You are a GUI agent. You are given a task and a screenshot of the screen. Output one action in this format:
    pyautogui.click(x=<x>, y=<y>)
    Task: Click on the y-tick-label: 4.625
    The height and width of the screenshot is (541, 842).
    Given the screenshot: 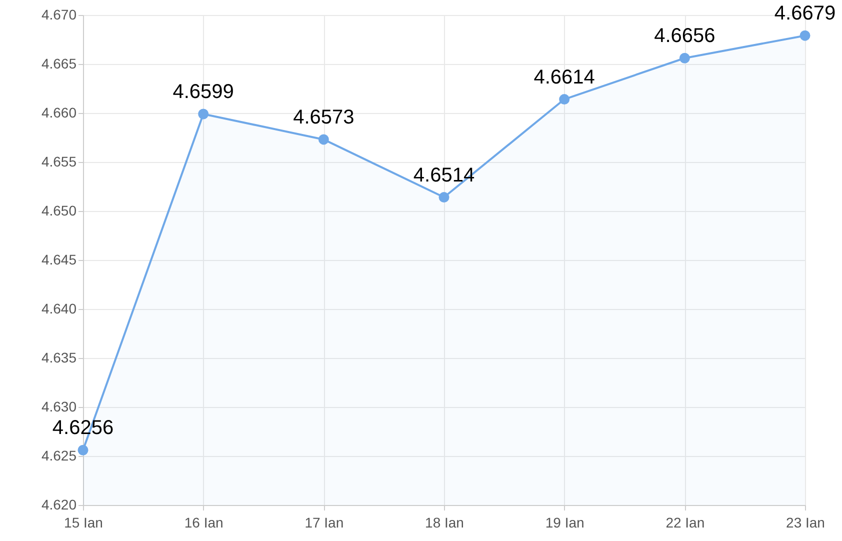 What is the action you would take?
    pyautogui.click(x=59, y=456)
    